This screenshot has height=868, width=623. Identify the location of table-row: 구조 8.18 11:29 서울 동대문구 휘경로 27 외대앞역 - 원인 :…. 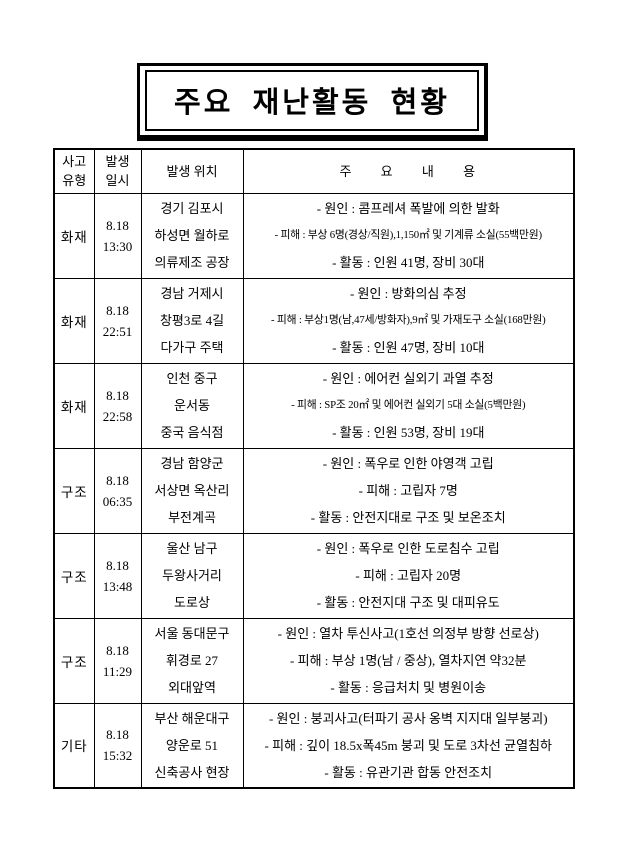
(314, 660).